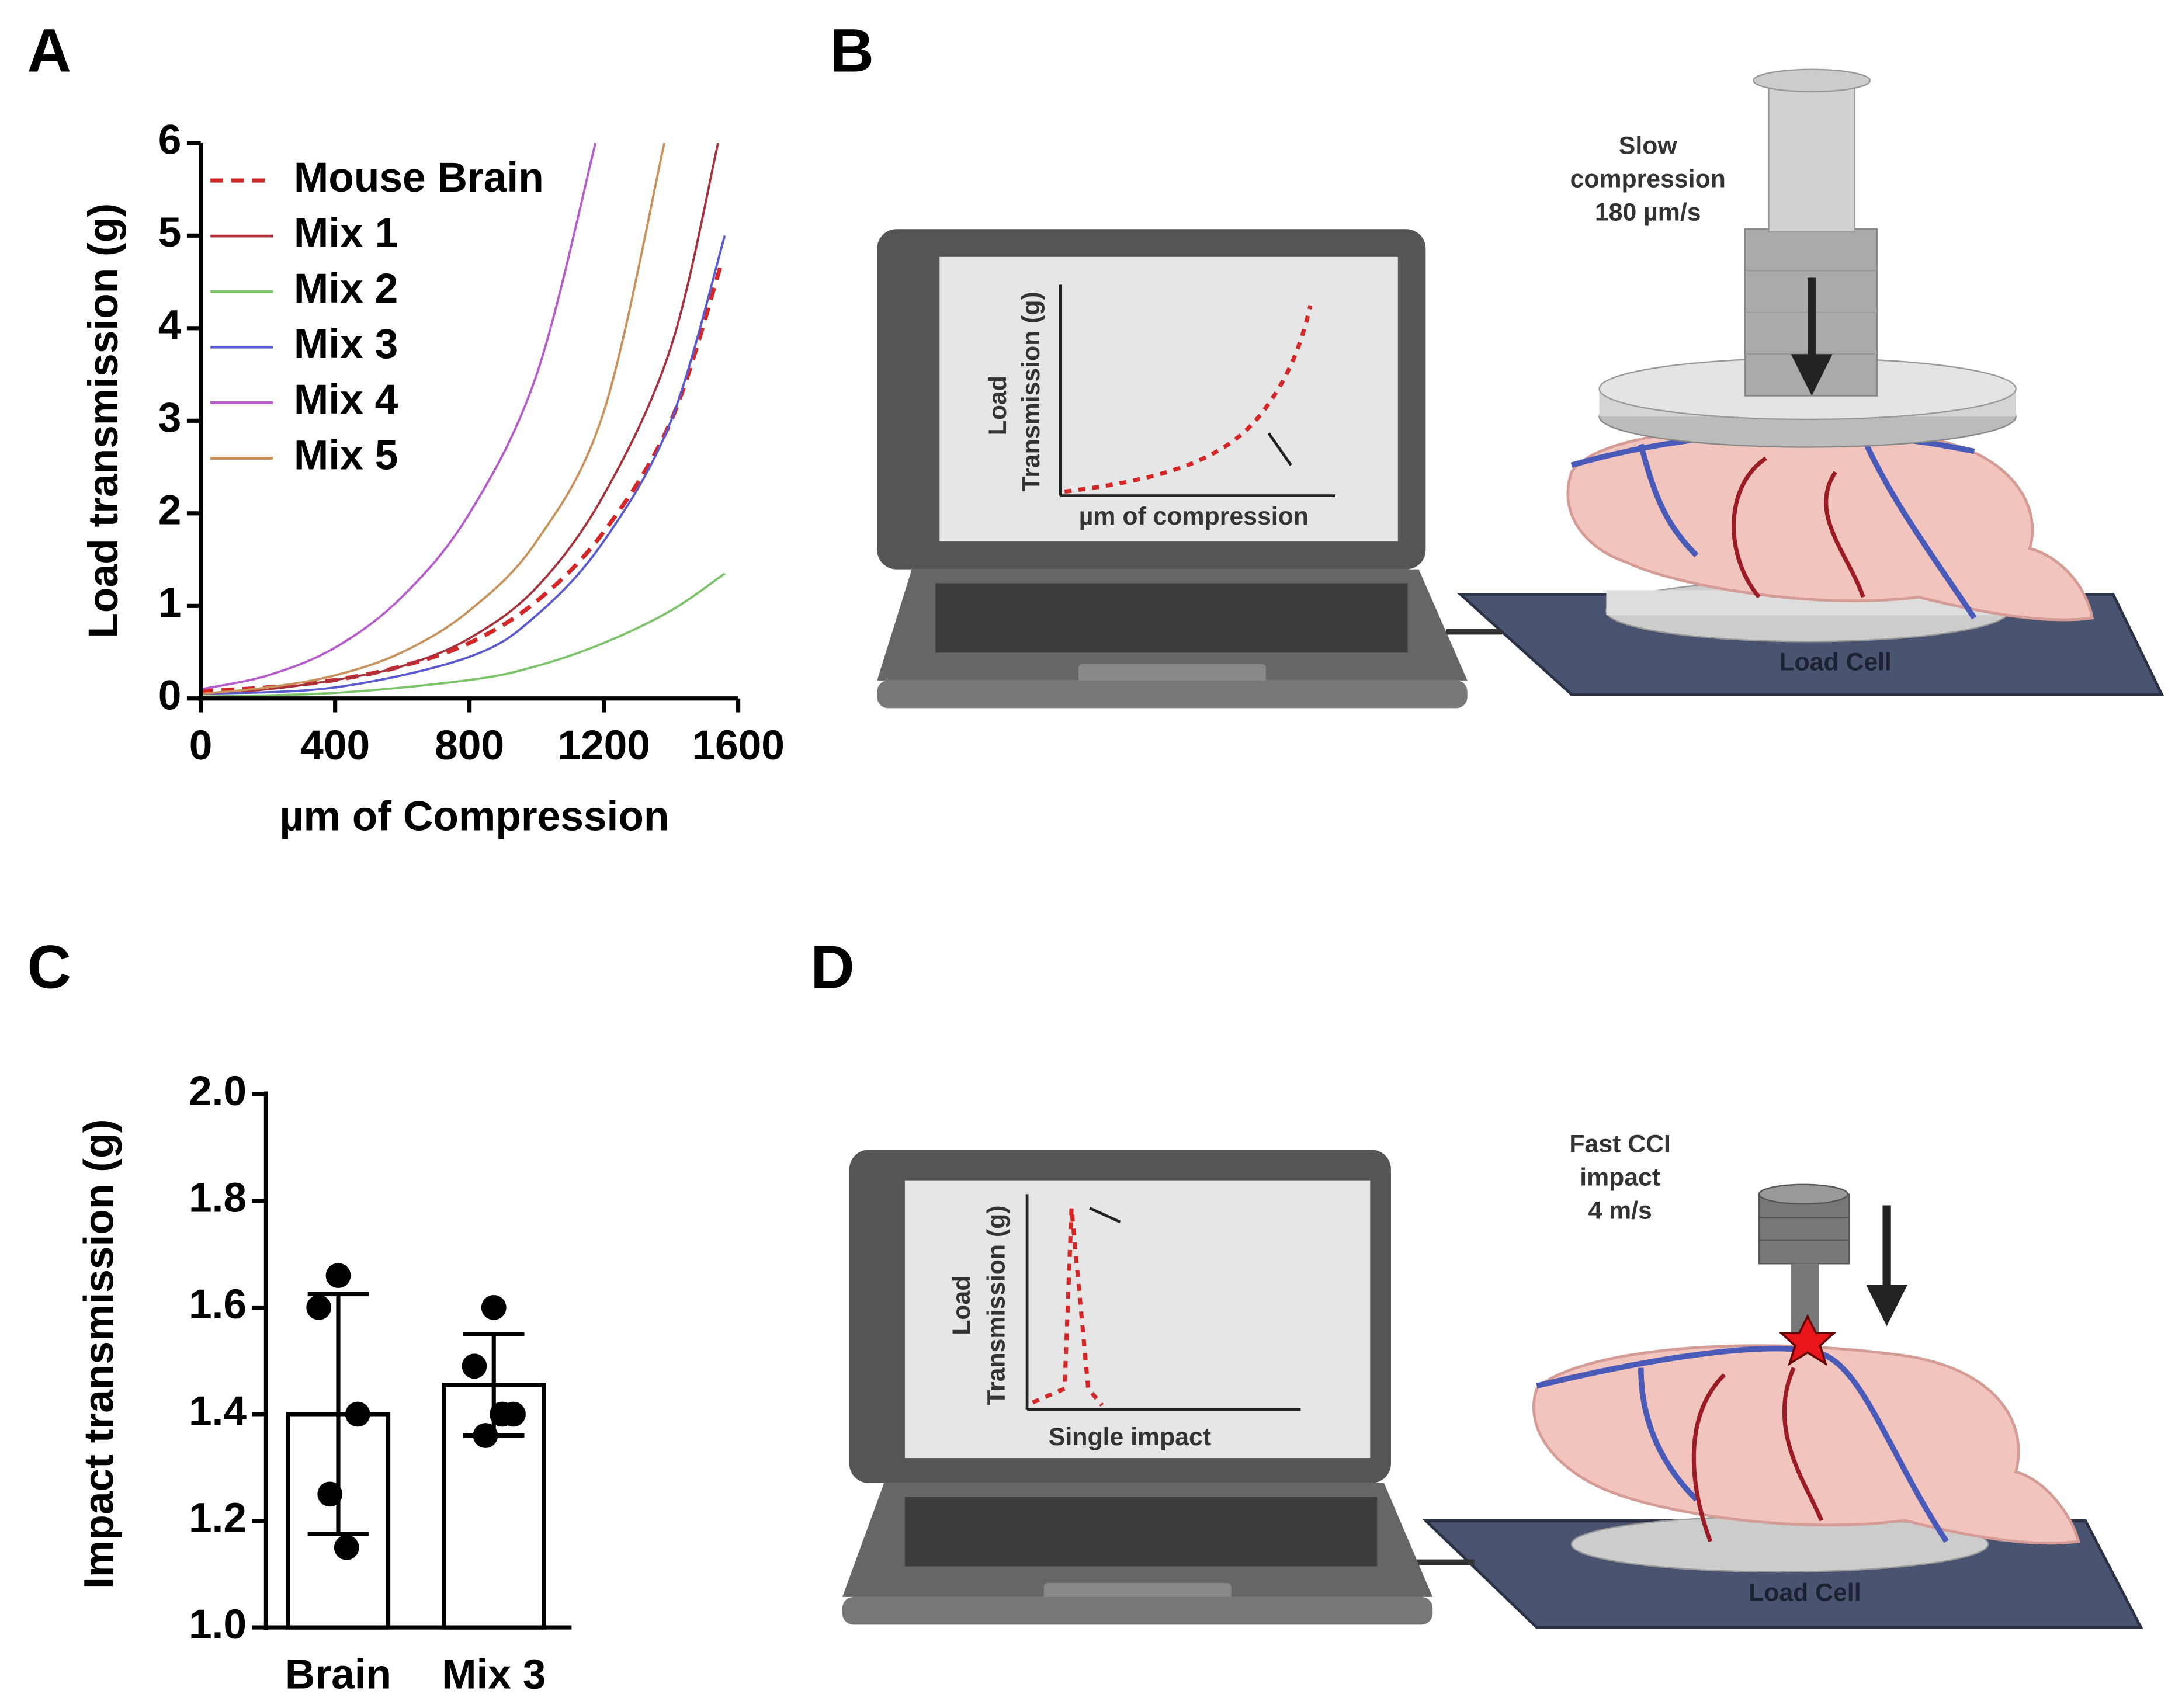  Describe the element at coordinates (49, 51) in the screenshot. I see `panel-label: A` at that location.